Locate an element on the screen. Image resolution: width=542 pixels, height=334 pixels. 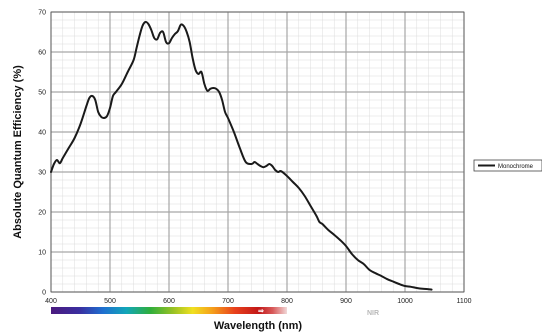
legend-label-monochrome: Monochrome is located at coordinates (516, 167).